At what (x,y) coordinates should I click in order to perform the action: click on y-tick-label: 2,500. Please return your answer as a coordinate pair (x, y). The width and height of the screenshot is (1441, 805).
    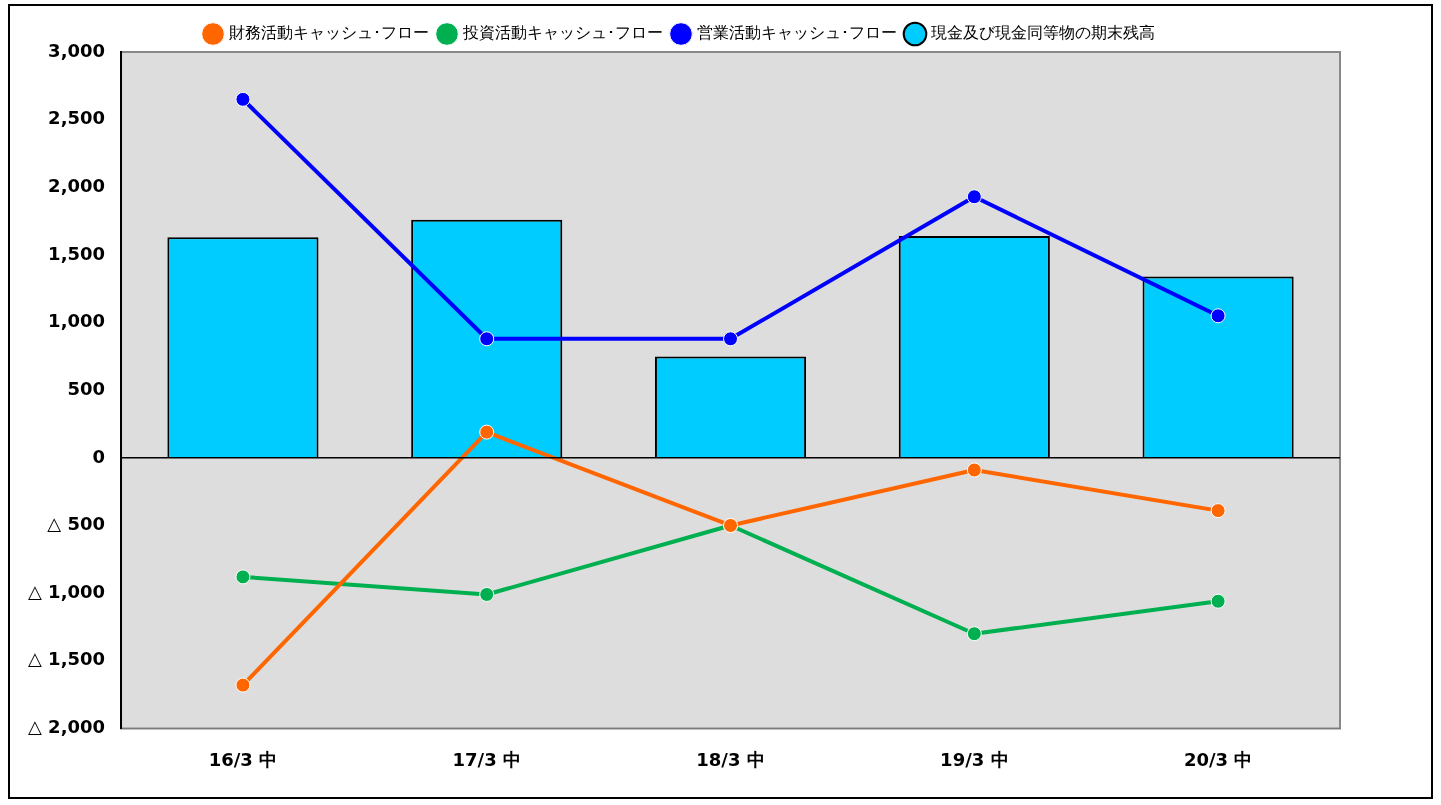
    Looking at the image, I should click on (77, 118).